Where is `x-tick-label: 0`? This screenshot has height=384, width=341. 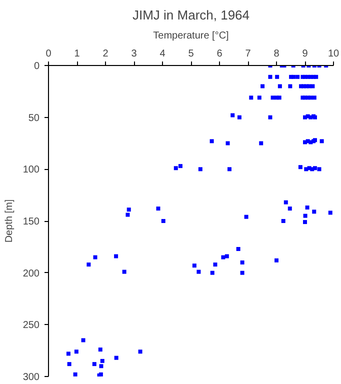 x-tick-label: 0 is located at coordinates (49, 54).